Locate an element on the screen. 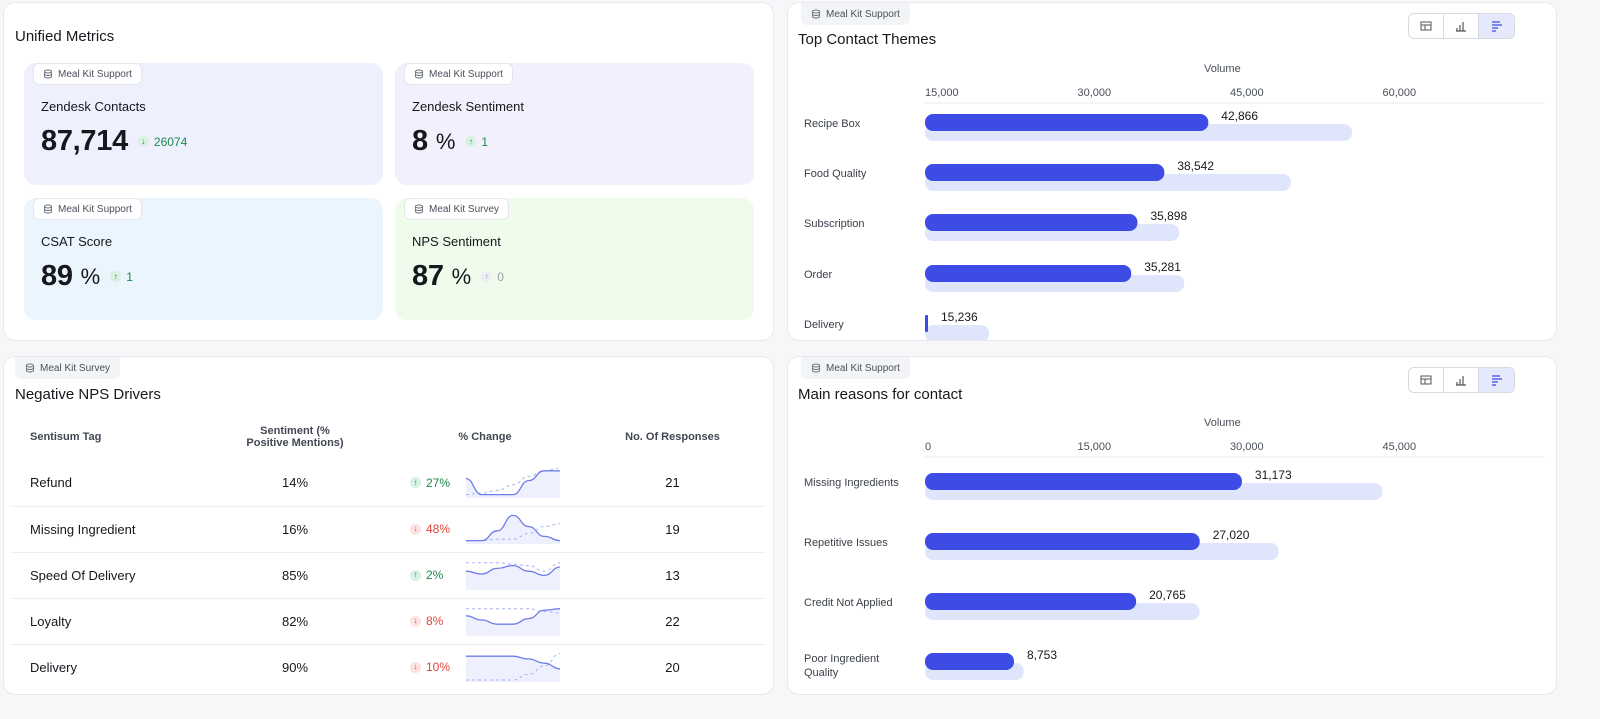 The image size is (1600, 719). tick-label: 30,000 is located at coordinates (1095, 93).